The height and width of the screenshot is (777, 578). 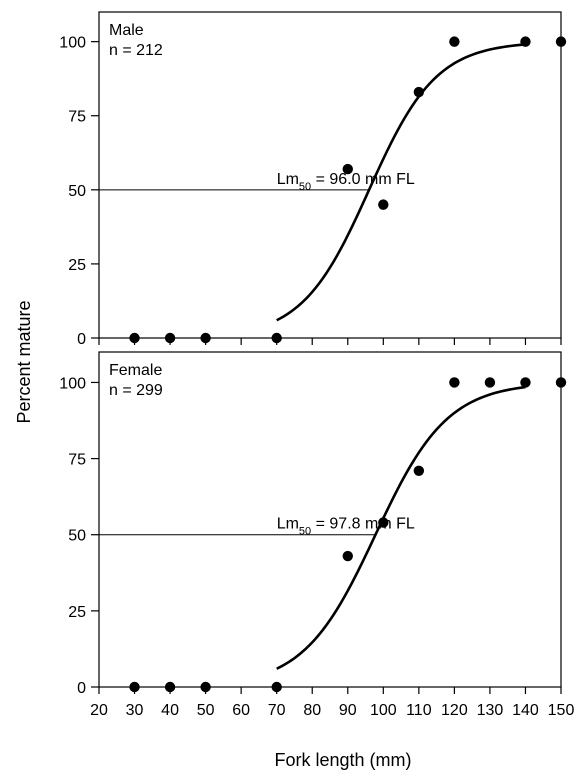 I want to click on panel-label-n: n = 212, so click(x=136, y=50).